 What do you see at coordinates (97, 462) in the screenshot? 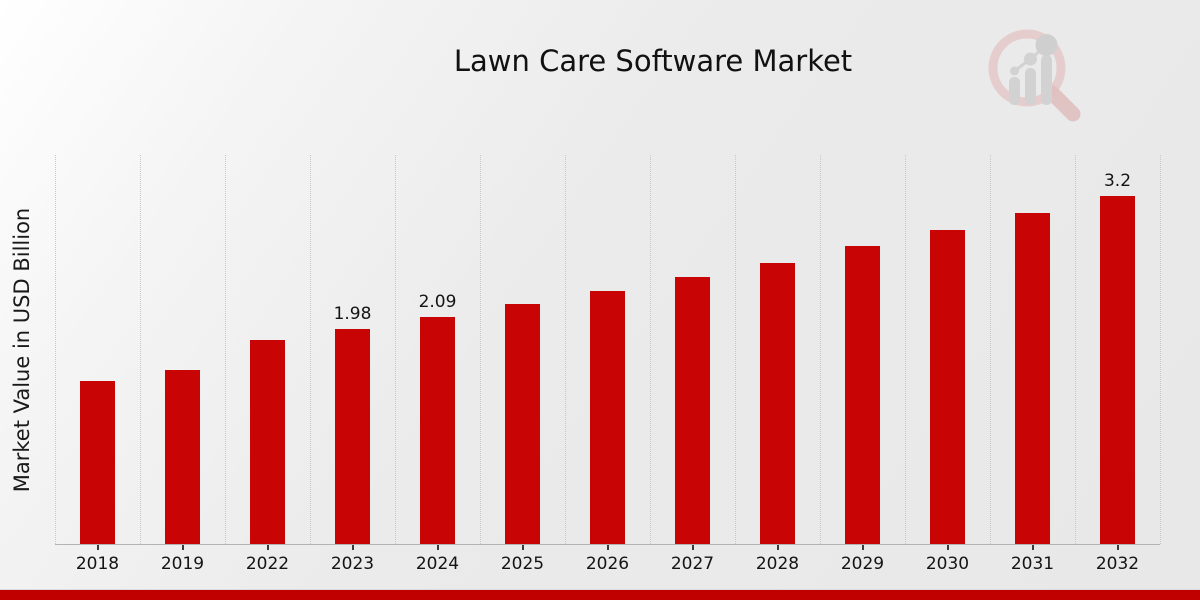
I see `bar-2018` at bounding box center [97, 462].